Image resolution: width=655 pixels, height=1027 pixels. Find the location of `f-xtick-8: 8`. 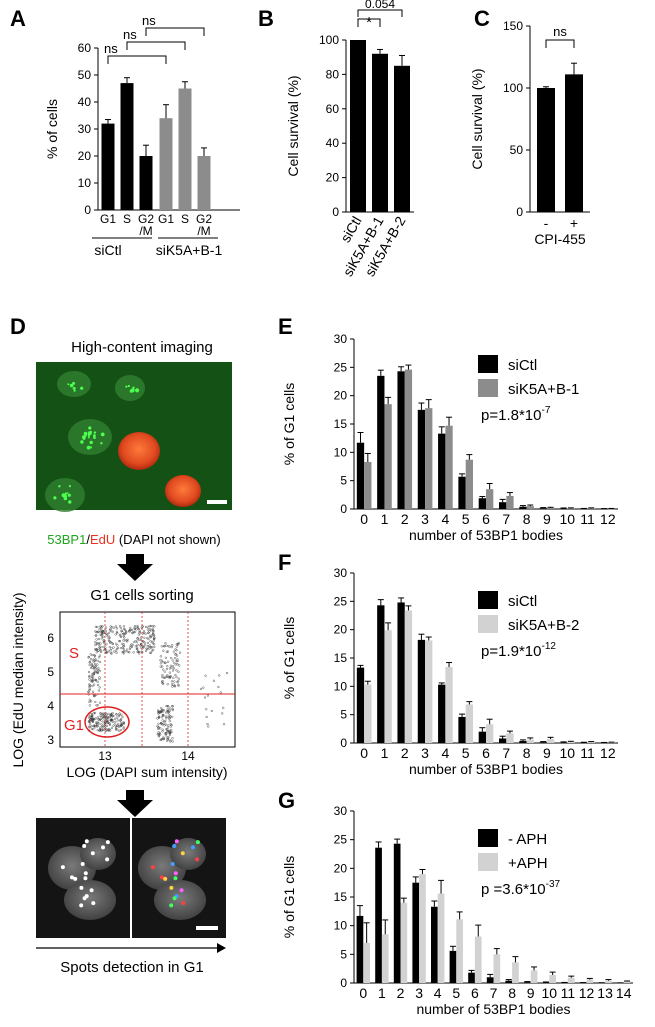

f-xtick-8: 8 is located at coordinates (527, 753).